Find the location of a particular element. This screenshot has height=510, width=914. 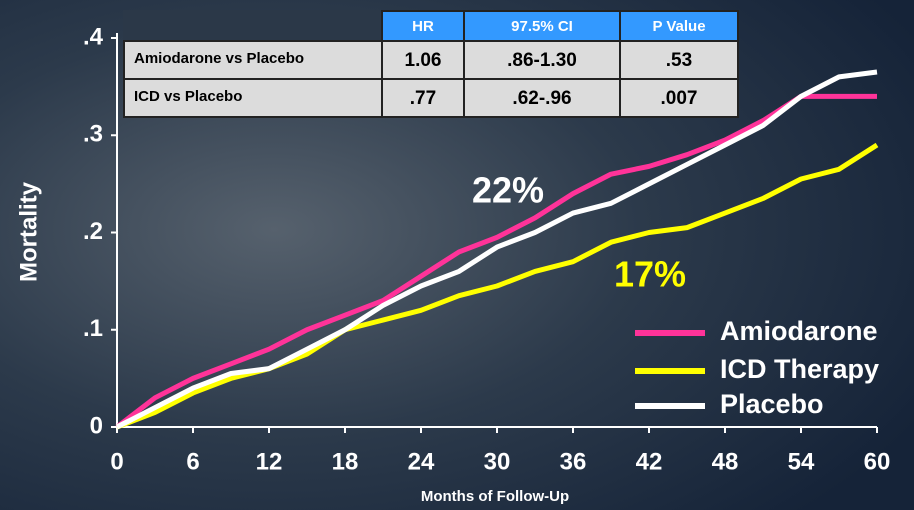

legend-label: Placebo is located at coordinates (772, 404).